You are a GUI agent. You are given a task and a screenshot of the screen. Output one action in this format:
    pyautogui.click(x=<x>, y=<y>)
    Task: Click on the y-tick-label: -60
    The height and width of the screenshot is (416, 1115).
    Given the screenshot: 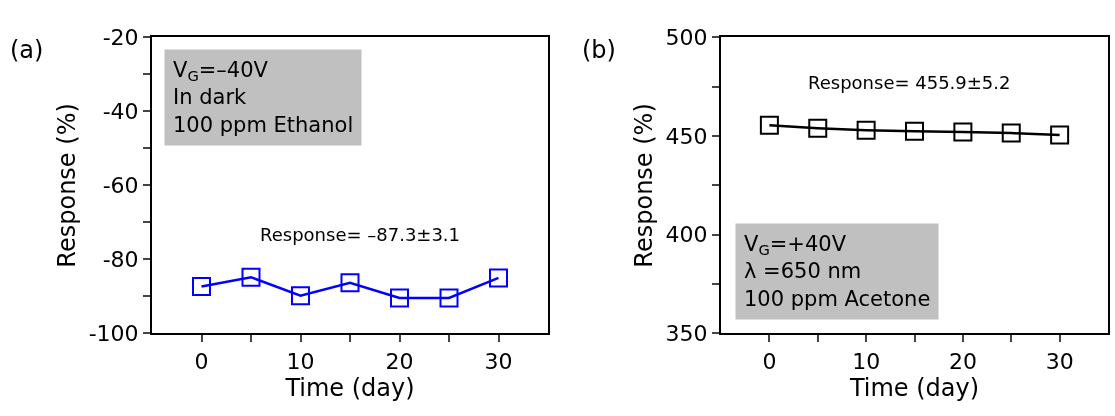 What is the action you would take?
    pyautogui.click(x=120, y=186)
    